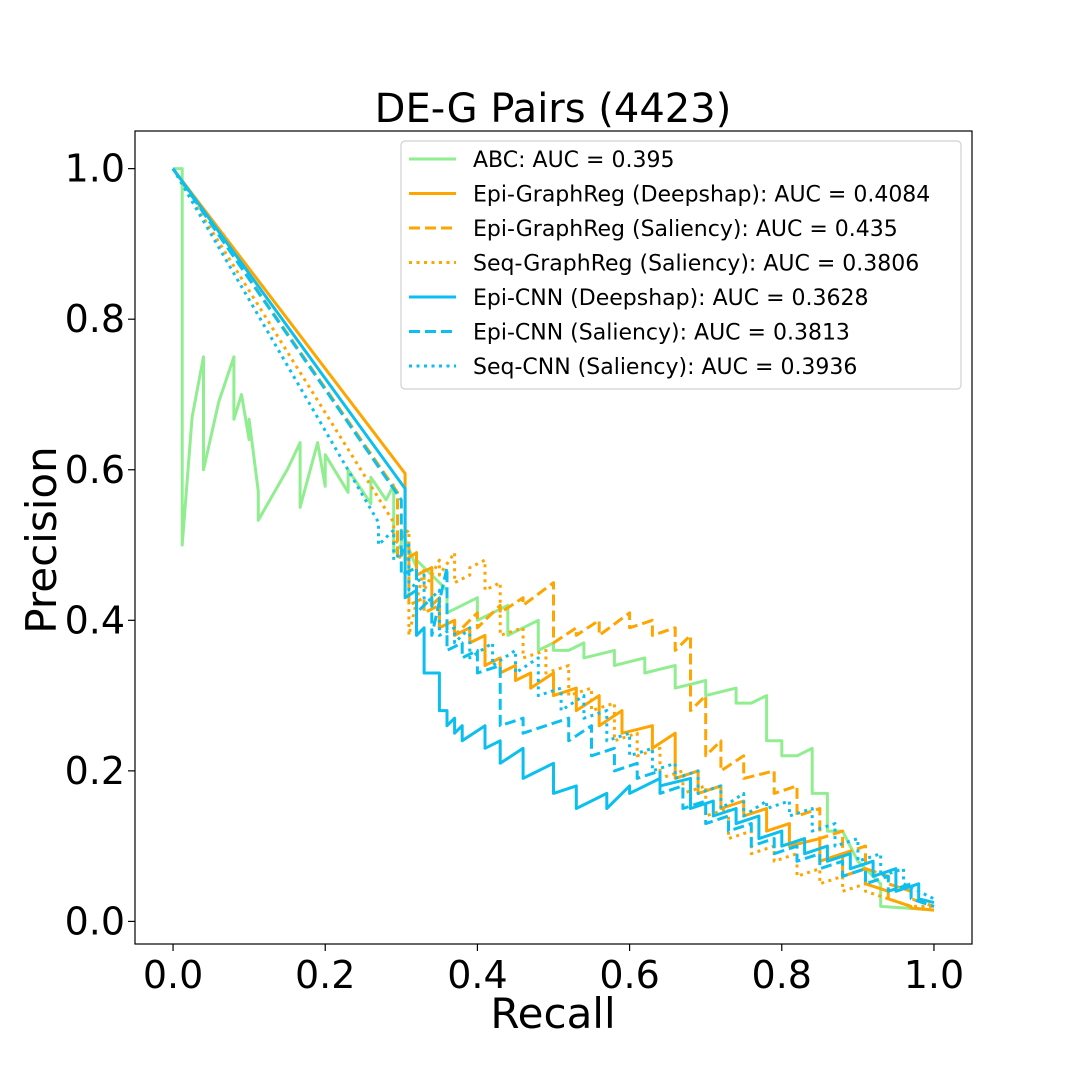  I want to click on legend-box, so click(681, 265).